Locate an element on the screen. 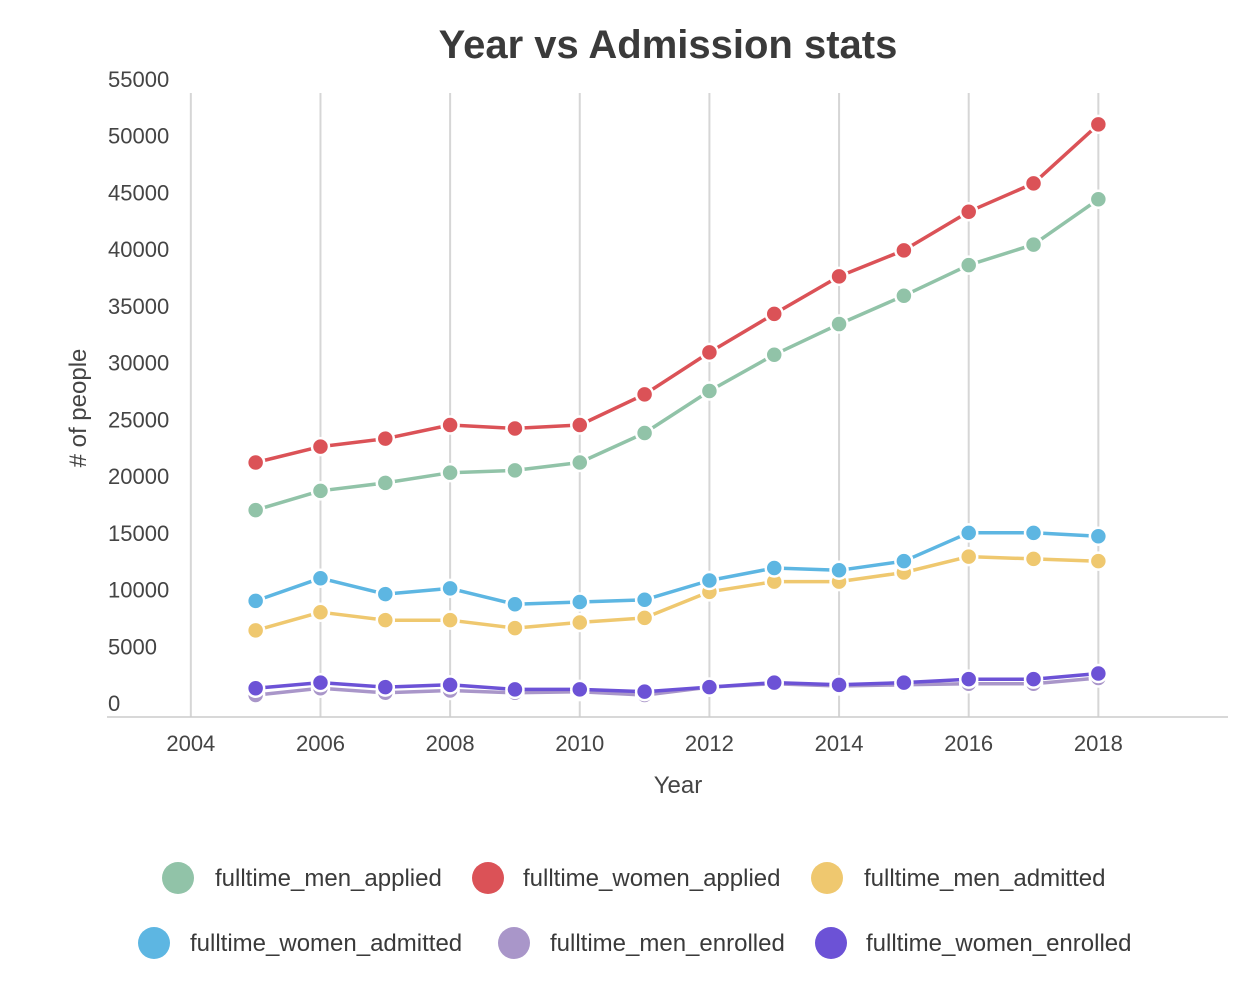 The width and height of the screenshot is (1256, 992). y-tick-label: 45000 is located at coordinates (138, 192).